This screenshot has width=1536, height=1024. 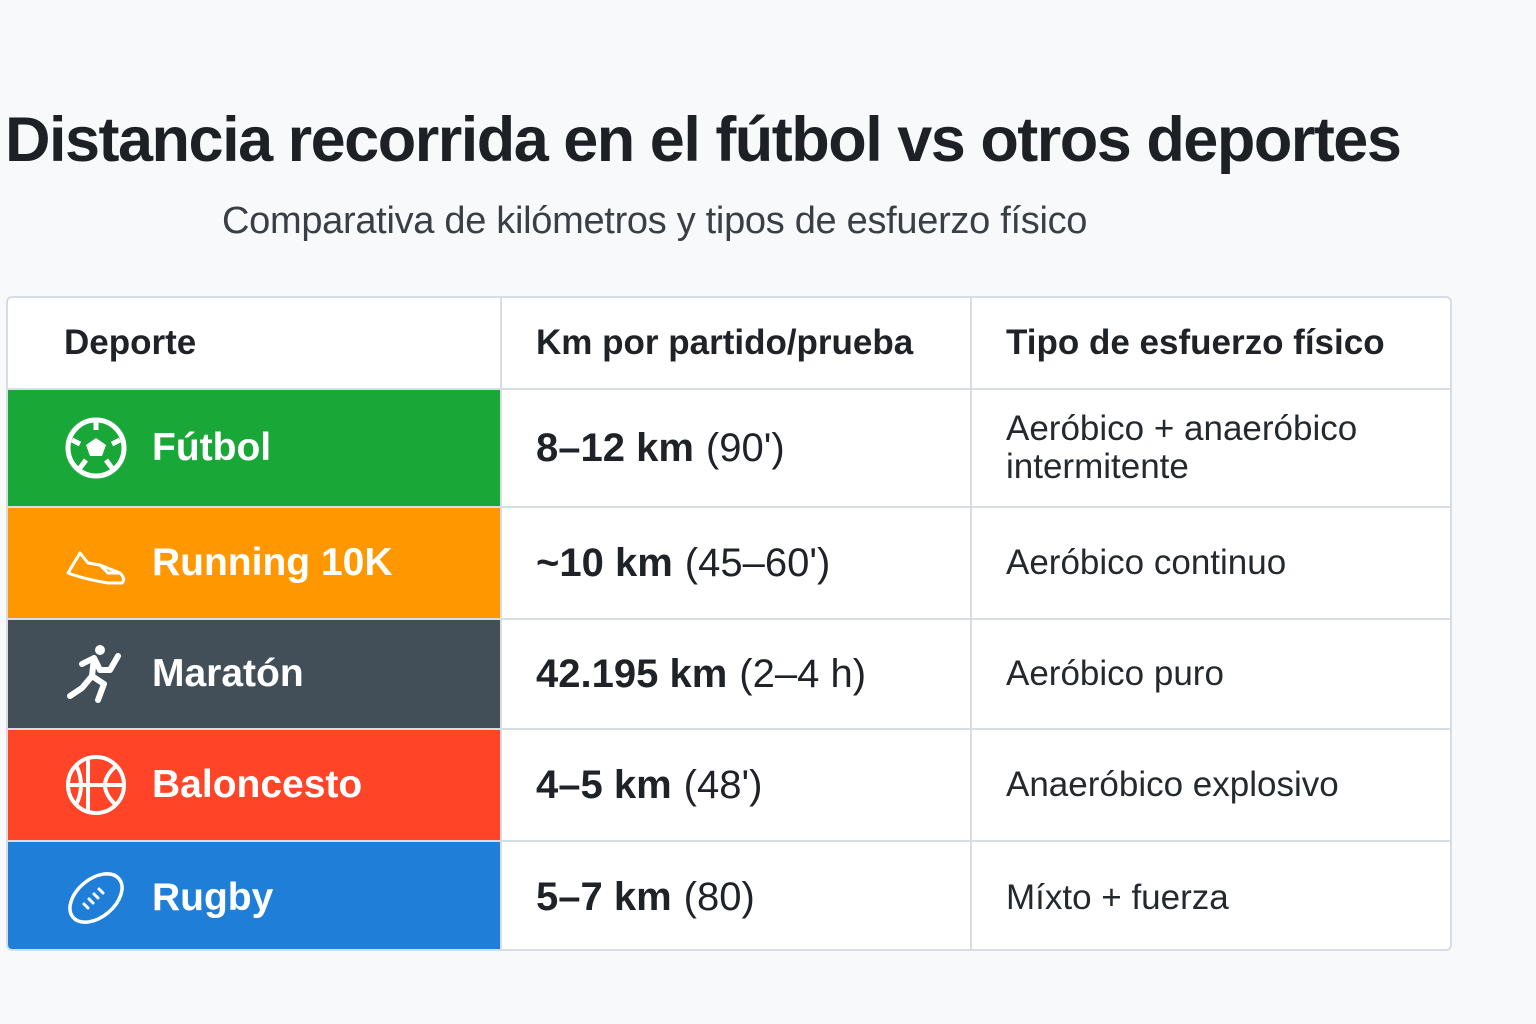 I want to click on sport-name: Fútbol, so click(x=212, y=447).